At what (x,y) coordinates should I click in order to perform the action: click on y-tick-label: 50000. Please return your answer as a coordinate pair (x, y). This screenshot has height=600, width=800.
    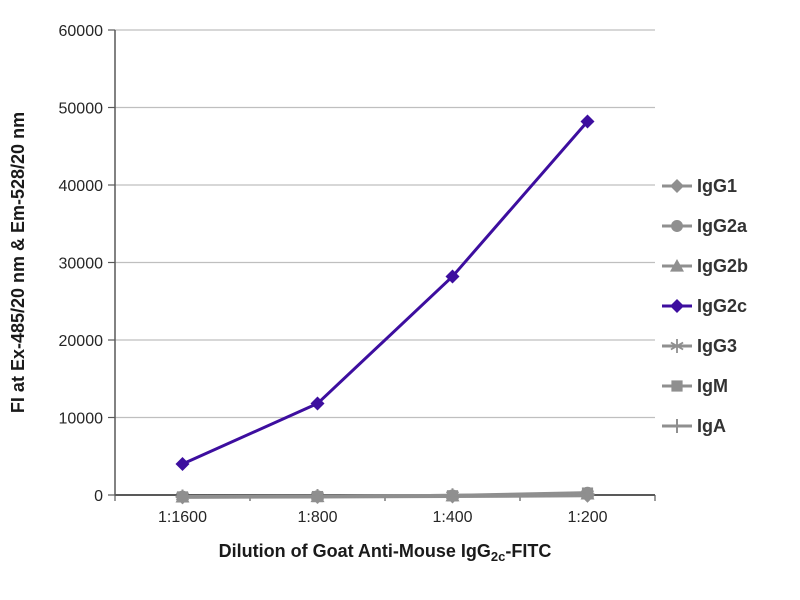
    Looking at the image, I should click on (81, 109).